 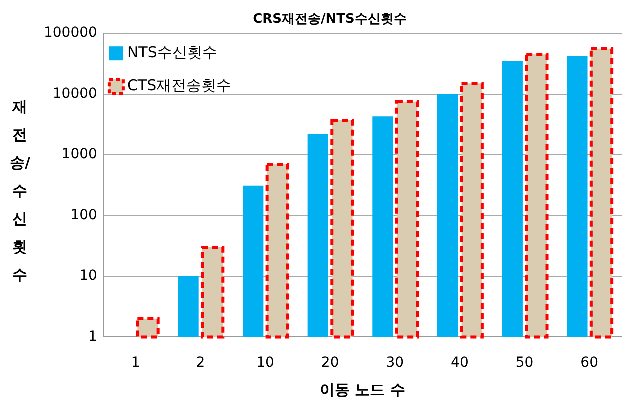 I want to click on x-tick-label: 50, so click(x=525, y=363).